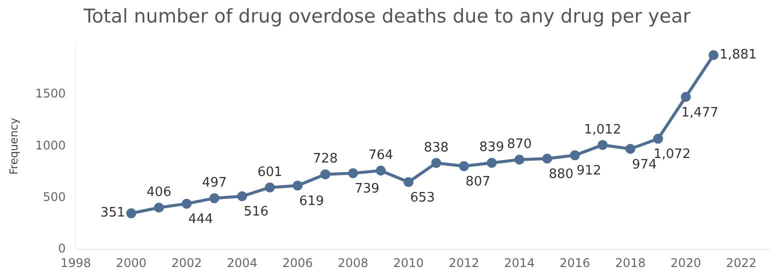 This screenshot has width=776, height=278. I want to click on x-tick-label: 2004, so click(242, 263).